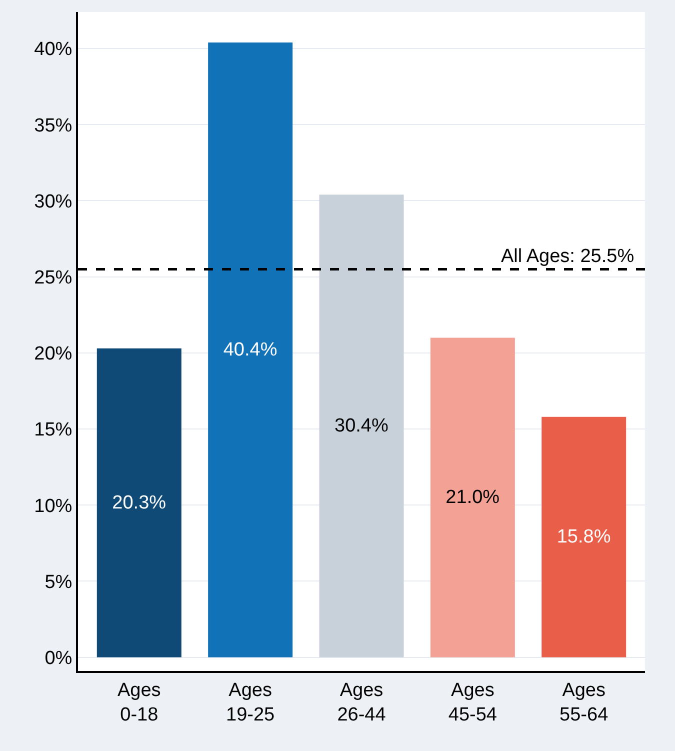 This screenshot has height=751, width=675. What do you see at coordinates (567, 256) in the screenshot?
I see `ref-line-label: All Ages: 25.5%` at bounding box center [567, 256].